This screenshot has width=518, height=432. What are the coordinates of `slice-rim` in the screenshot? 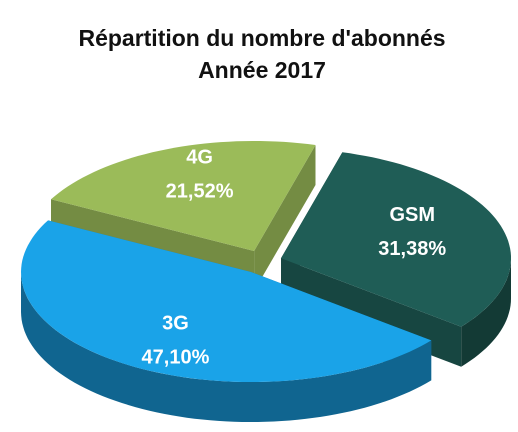 It's located at (486, 312).